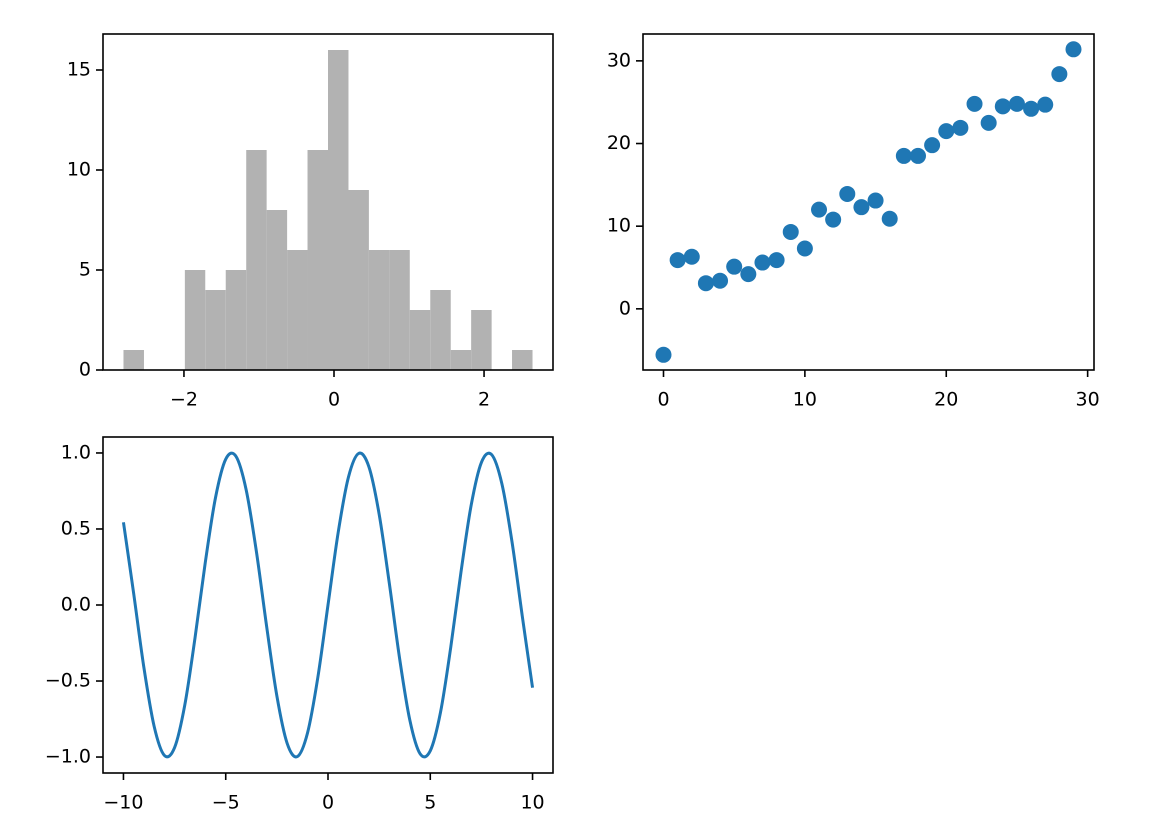  I want to click on y-tick-label: 15, so click(79, 70).